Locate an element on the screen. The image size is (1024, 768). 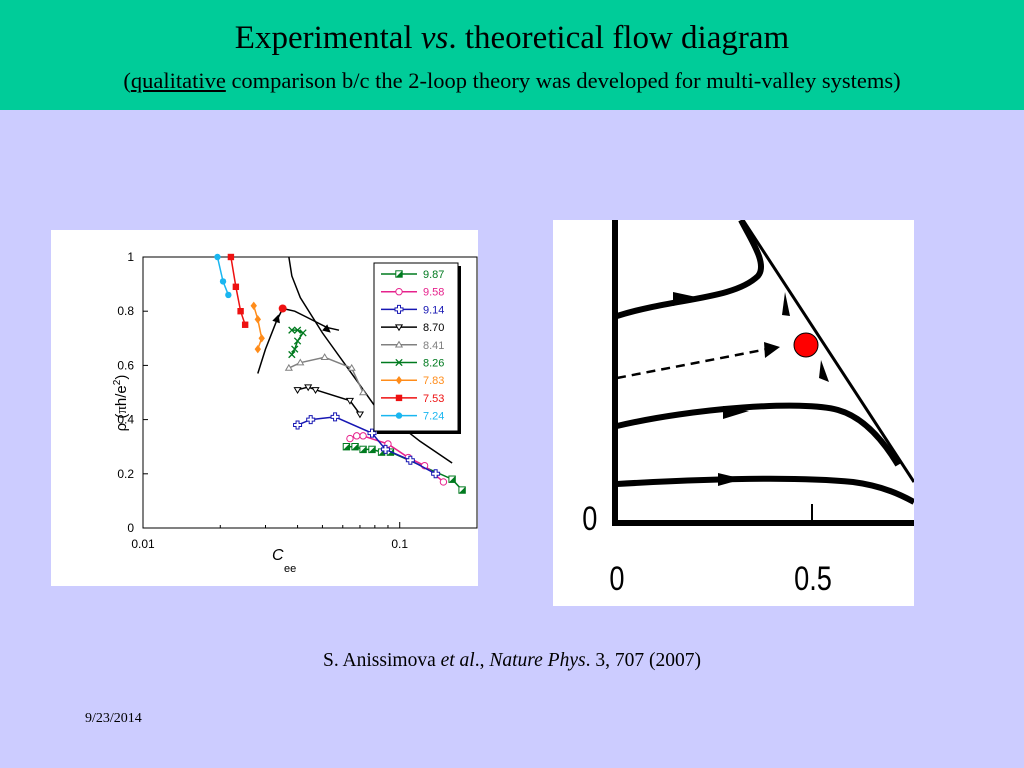
citation-author: S. Anissimova is located at coordinates (382, 660).